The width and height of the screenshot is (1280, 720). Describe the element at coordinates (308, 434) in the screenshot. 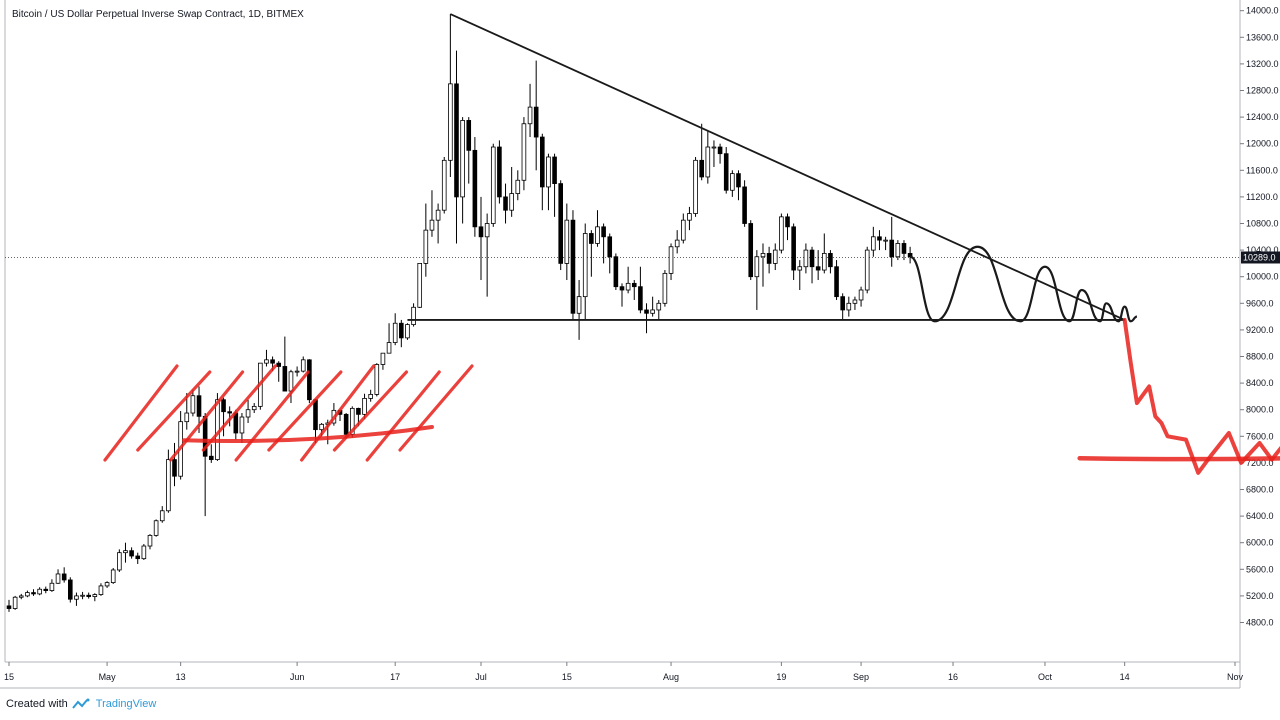

I see `red-support-line` at that location.